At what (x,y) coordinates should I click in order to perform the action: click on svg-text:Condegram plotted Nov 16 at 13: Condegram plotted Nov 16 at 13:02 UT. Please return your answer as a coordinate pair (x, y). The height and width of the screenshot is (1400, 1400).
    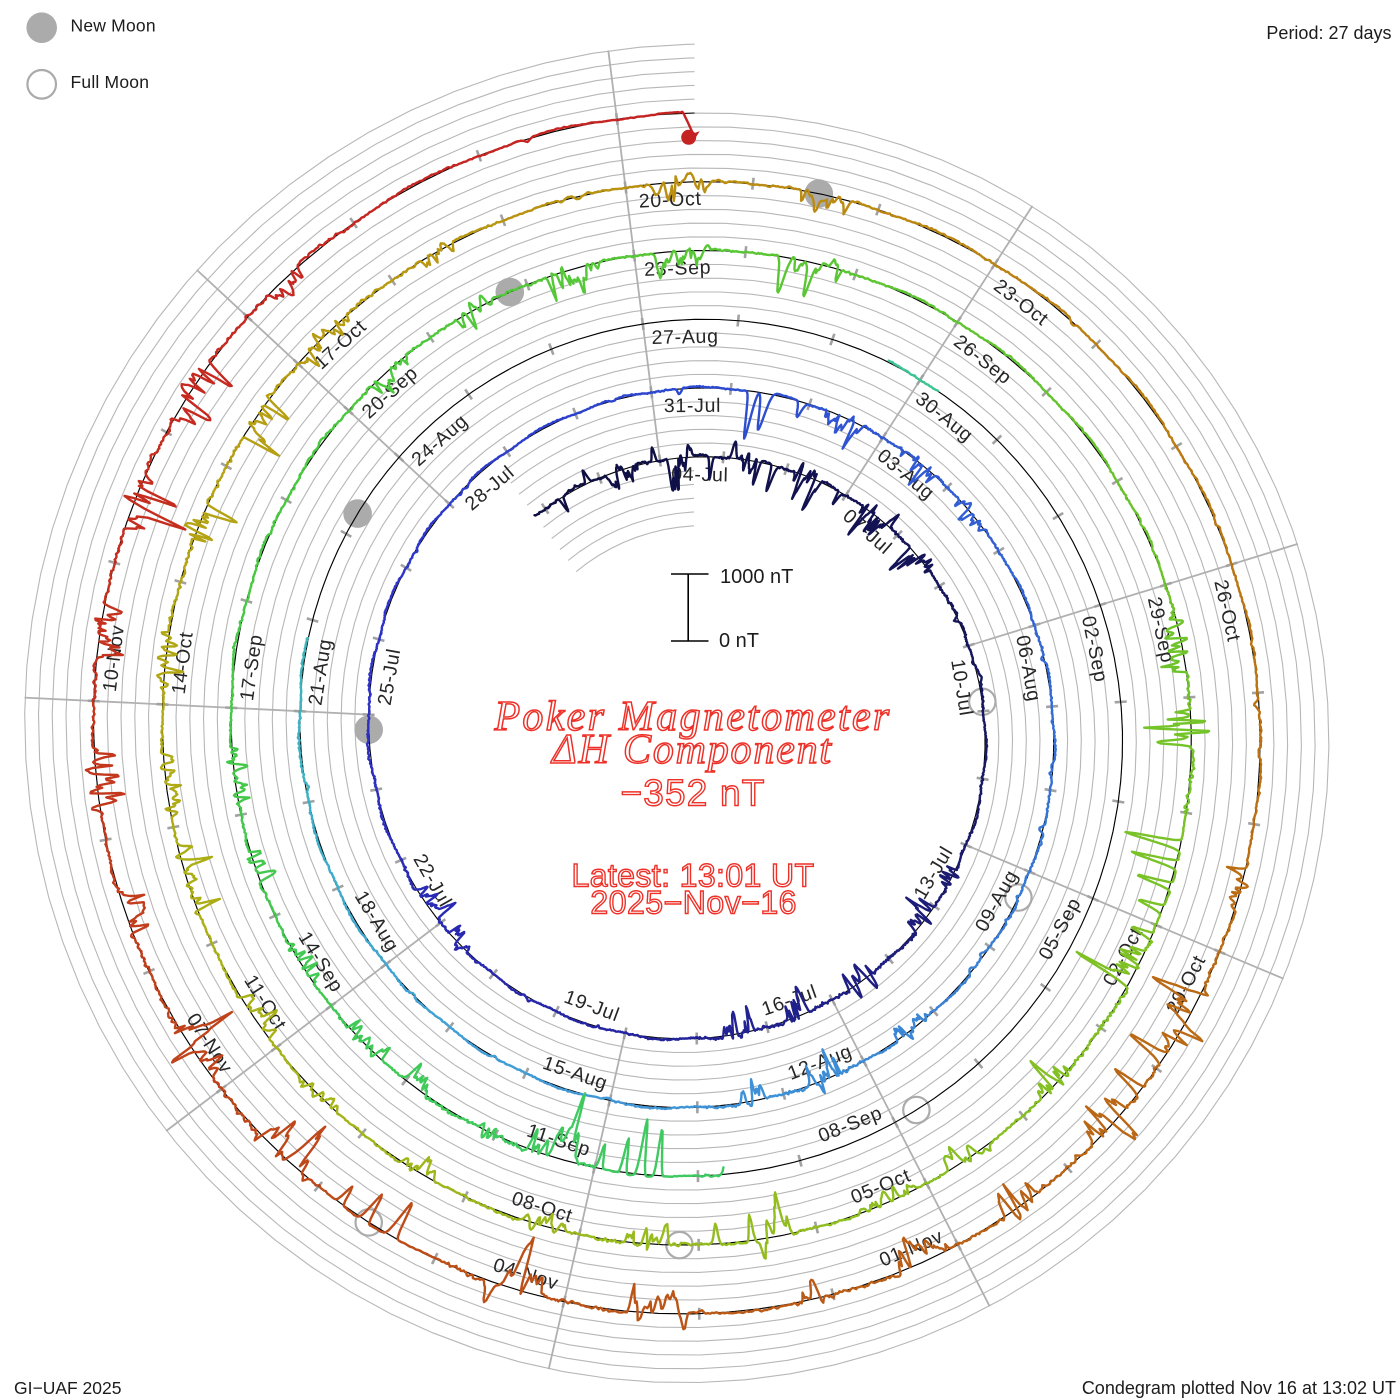
    Looking at the image, I should click on (1239, 1388).